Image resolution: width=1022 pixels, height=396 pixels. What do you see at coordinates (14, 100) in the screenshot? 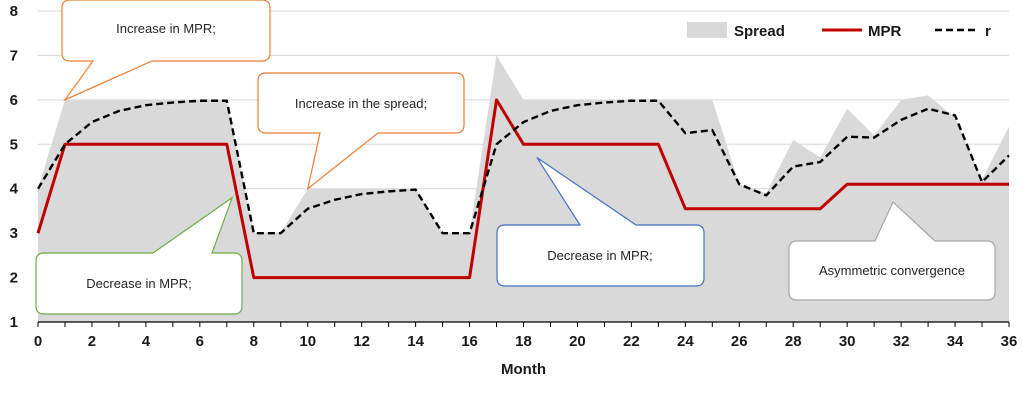
I see `y-tick-label: 6` at bounding box center [14, 100].